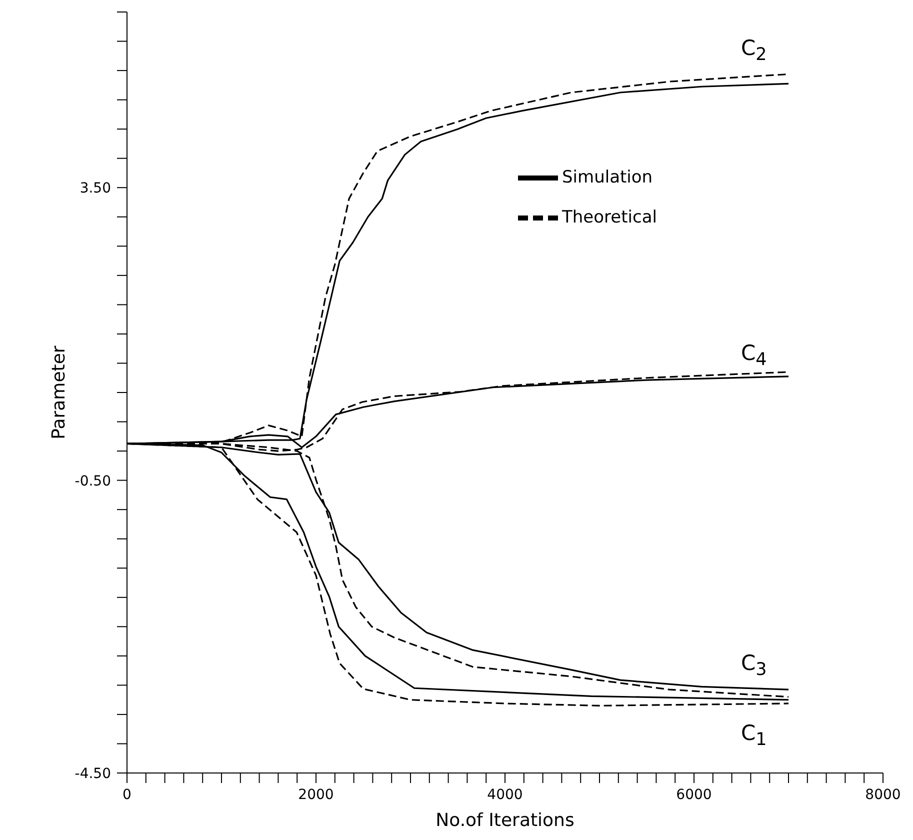  I want to click on y-tick-label: -4.50, so click(92, 774).